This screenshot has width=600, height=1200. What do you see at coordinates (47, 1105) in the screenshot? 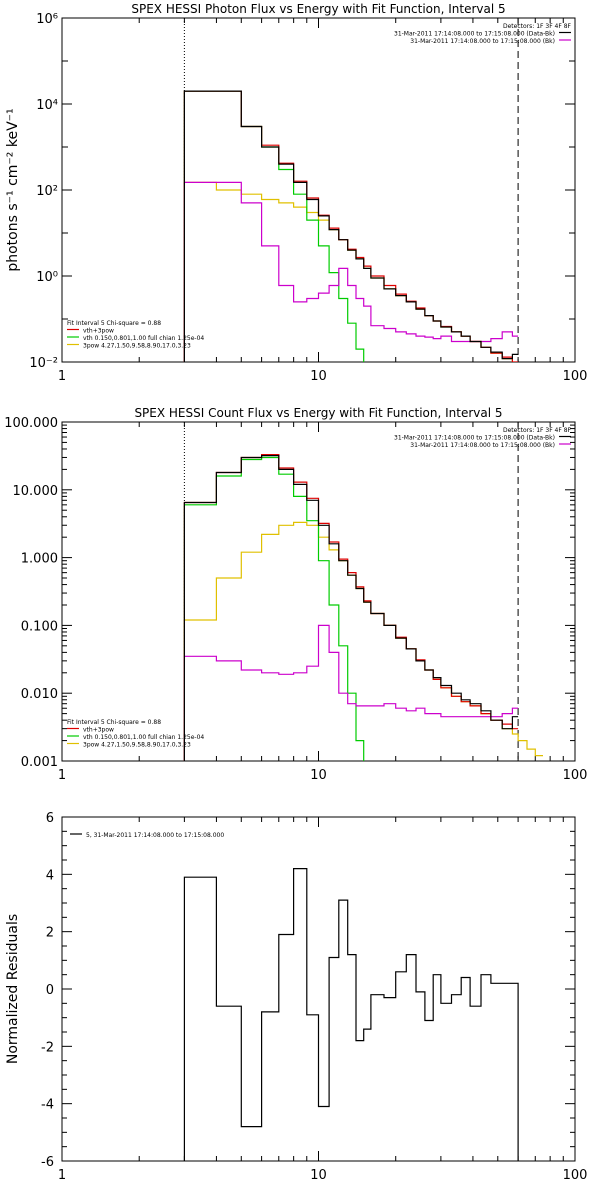
I see `y-tick-label: -4` at bounding box center [47, 1105].